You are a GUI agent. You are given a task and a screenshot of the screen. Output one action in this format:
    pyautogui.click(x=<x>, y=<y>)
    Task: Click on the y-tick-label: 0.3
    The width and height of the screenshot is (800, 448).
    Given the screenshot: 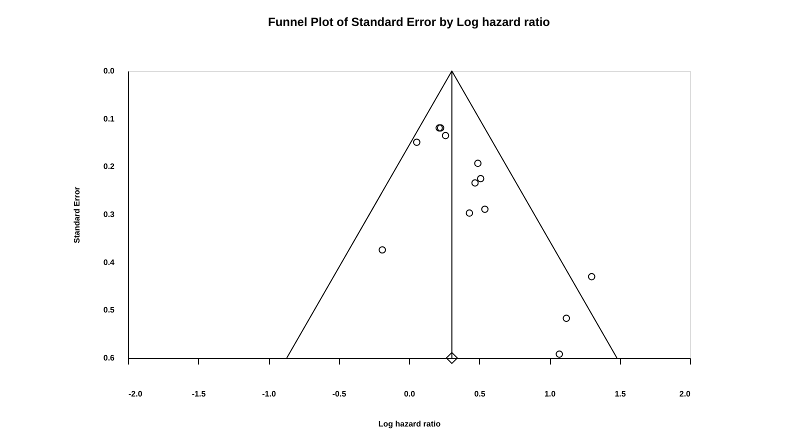 What is the action you would take?
    pyautogui.click(x=109, y=214)
    